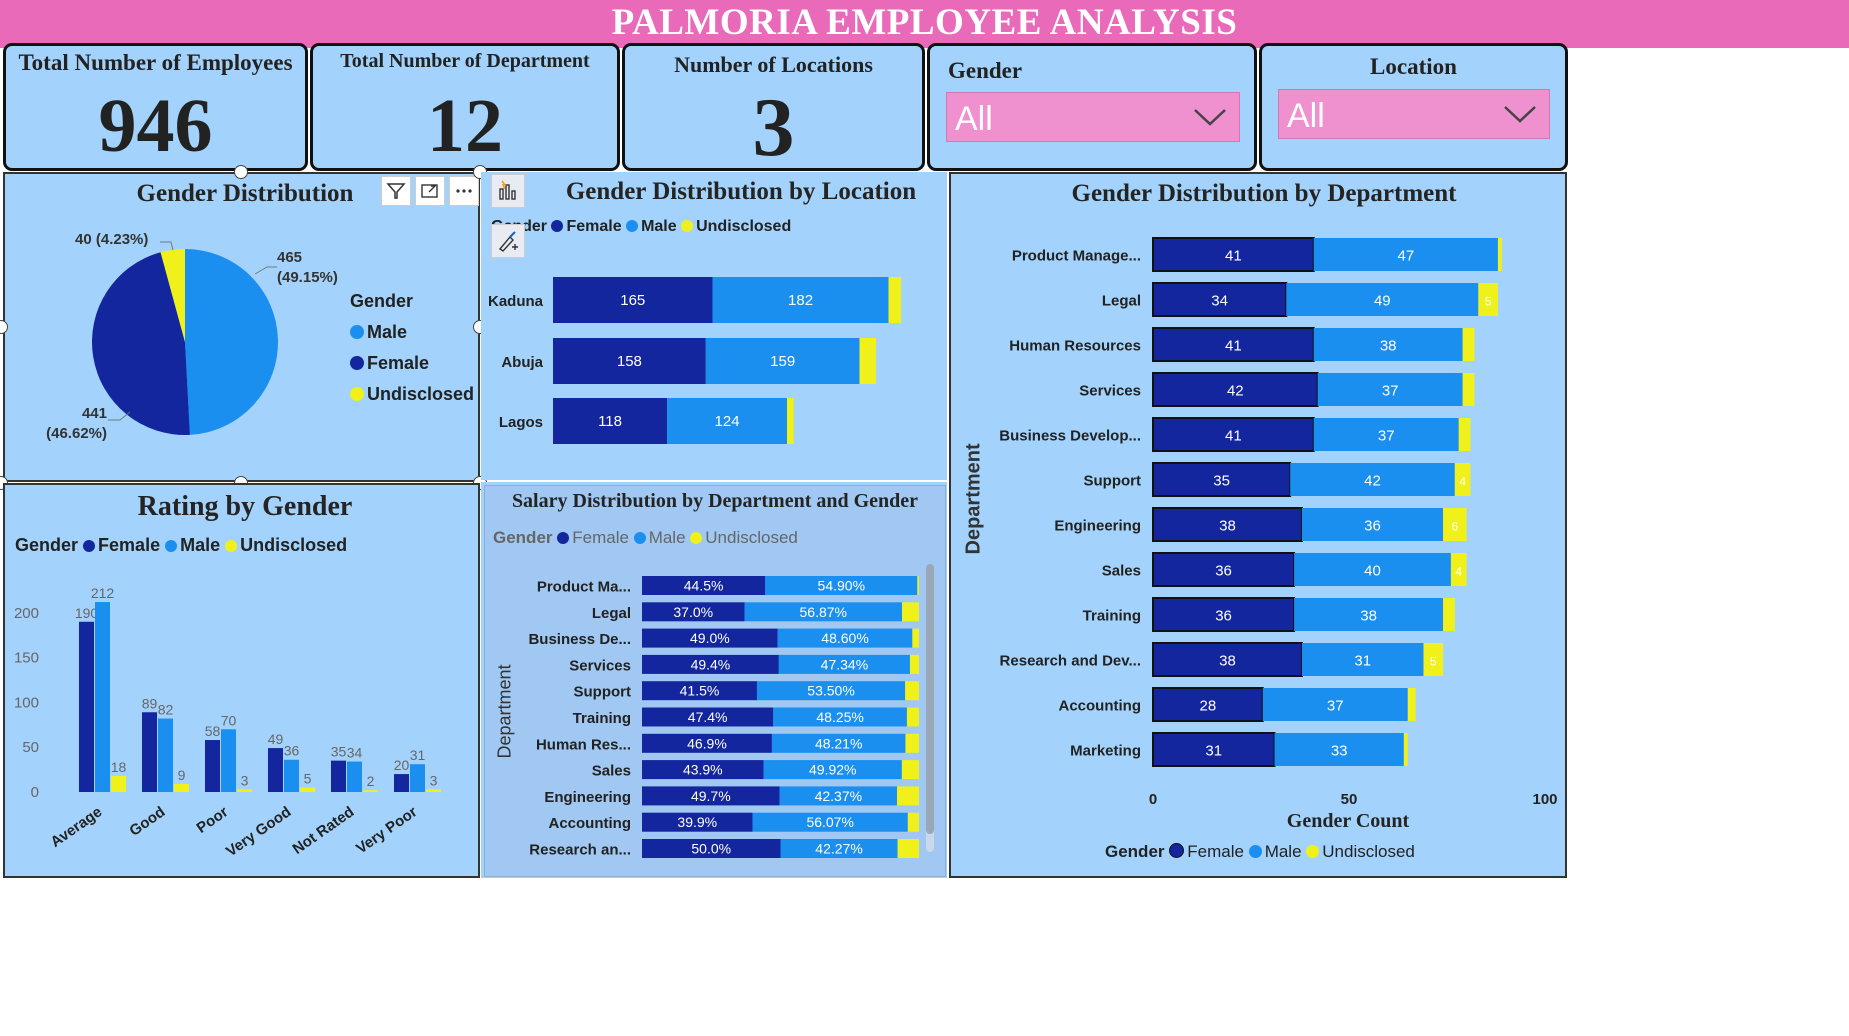 Image resolution: width=1849 pixels, height=1036 pixels. What do you see at coordinates (232, 342) in the screenshot?
I see `pie-slice-male` at bounding box center [232, 342].